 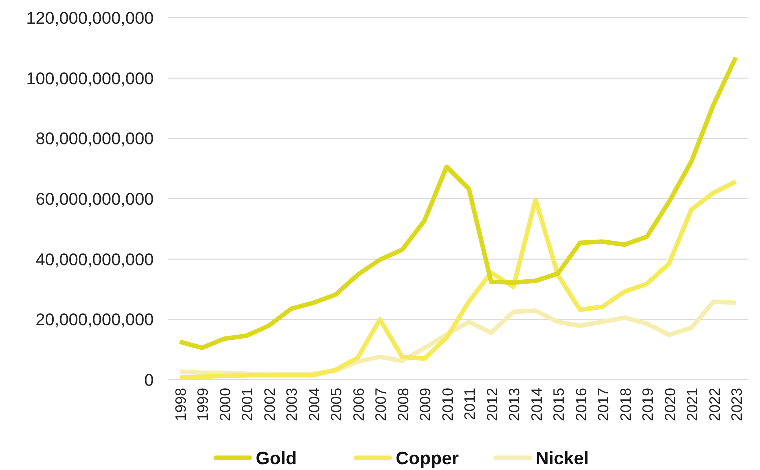 What do you see at coordinates (276, 458) in the screenshot?
I see `legend-label: Gold` at bounding box center [276, 458].